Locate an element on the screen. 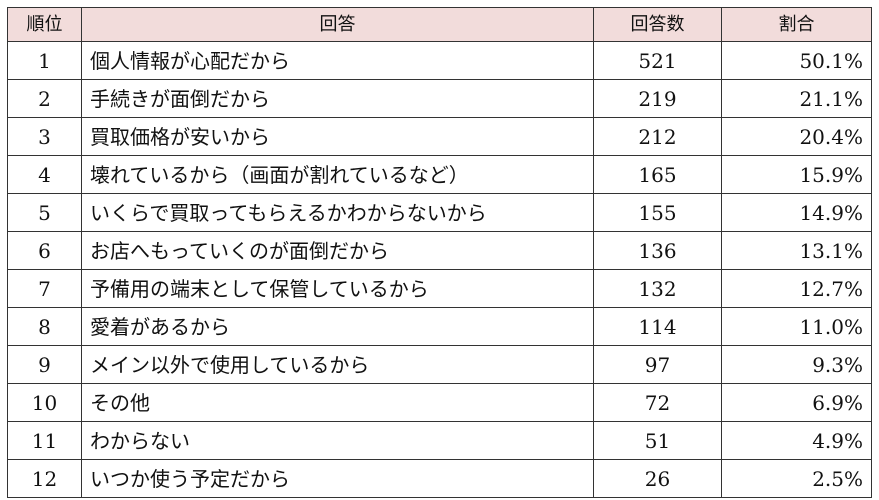 This screenshot has width=879, height=500. table-row: 10 その他 72 6.9% is located at coordinates (439, 402).